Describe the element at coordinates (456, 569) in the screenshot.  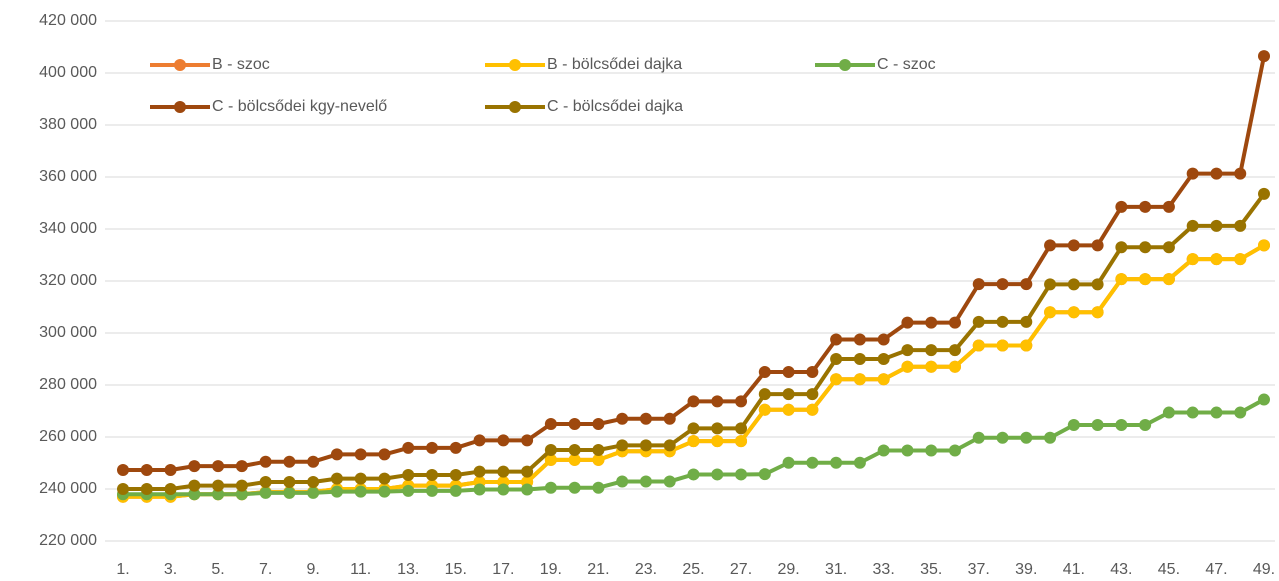
I see `x-tick-label: 15.` at that location.